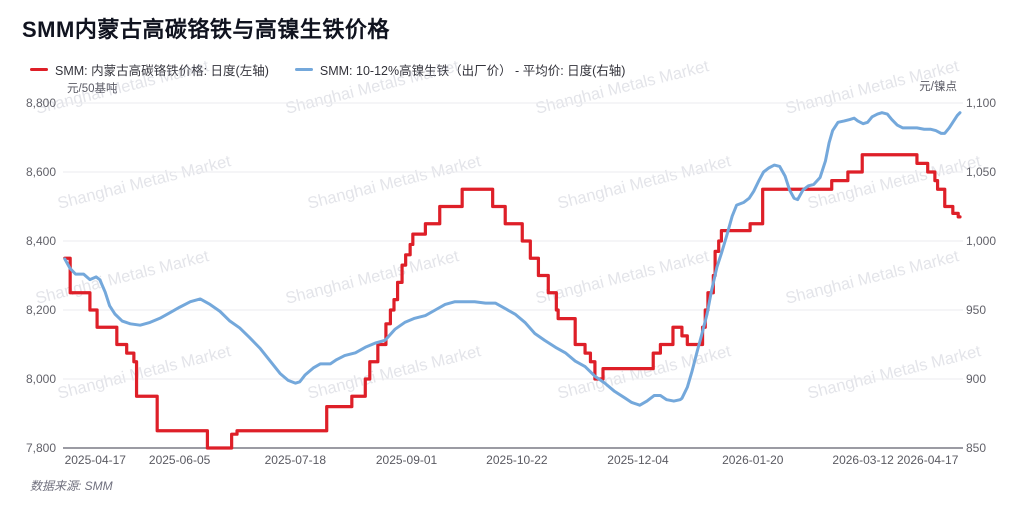 Image resolution: width=1024 pixels, height=507 pixels. What do you see at coordinates (976, 310) in the screenshot?
I see `right-axis-tick: 950` at bounding box center [976, 310].